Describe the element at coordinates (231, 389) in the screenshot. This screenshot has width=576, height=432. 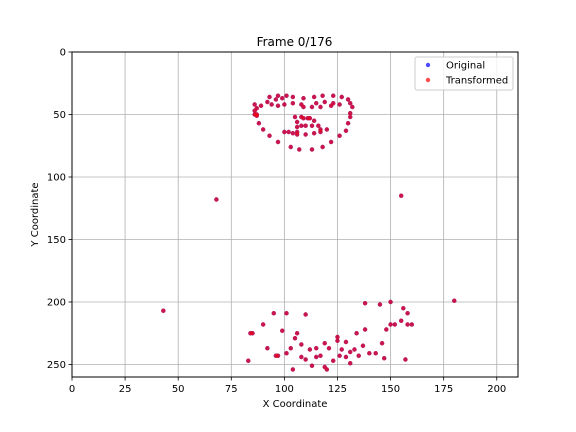
I see `x-tick-label: 75` at that location.